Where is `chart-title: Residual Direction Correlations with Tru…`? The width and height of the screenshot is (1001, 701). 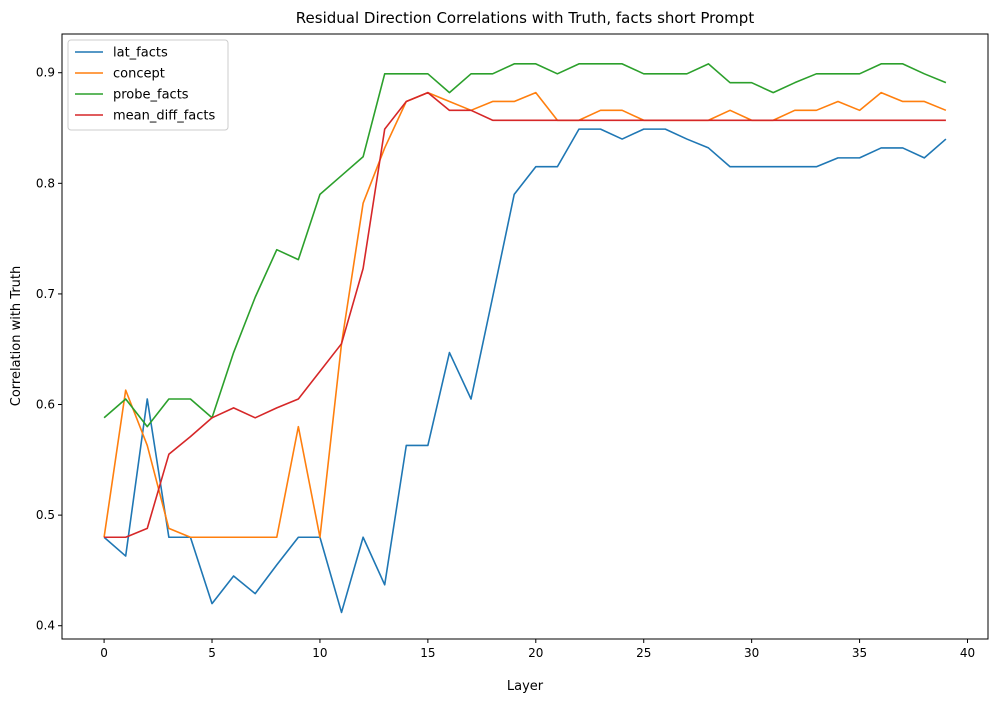
chart-title: Residual Direction Correlations with Tru… is located at coordinates (525, 18).